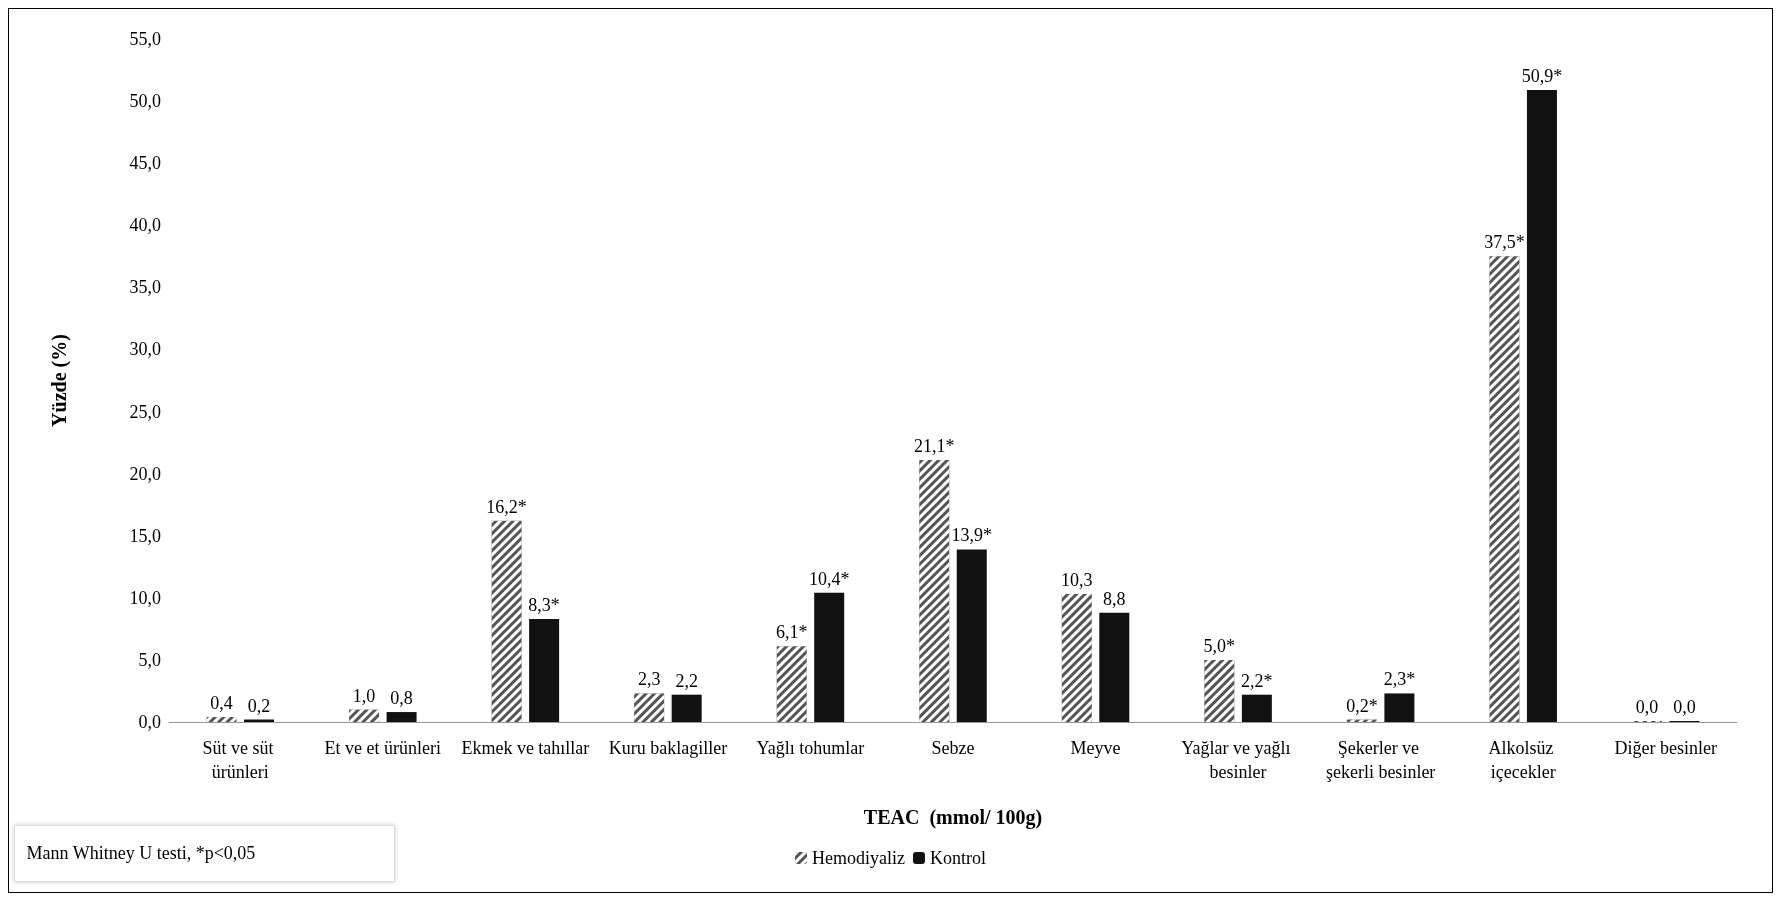  I want to click on legend-label: Kontrol, so click(957, 858).